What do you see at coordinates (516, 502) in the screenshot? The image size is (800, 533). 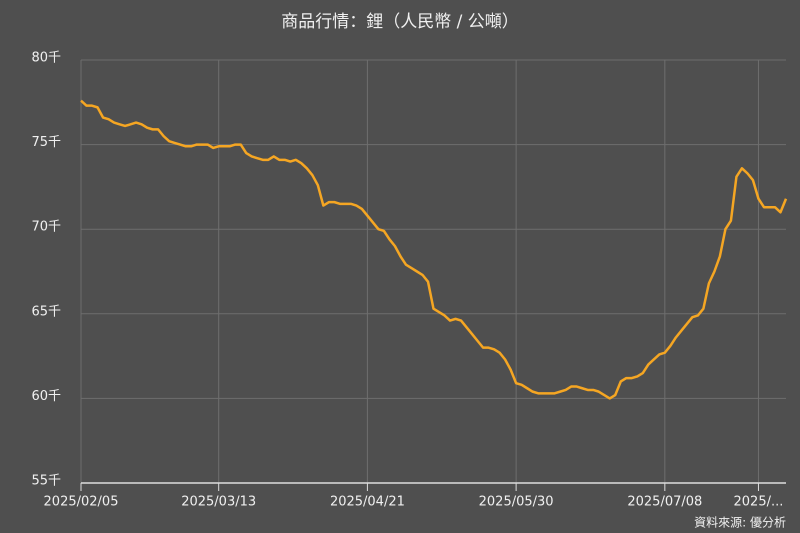 I see `x-tick-label: 2025/05/30` at bounding box center [516, 502].